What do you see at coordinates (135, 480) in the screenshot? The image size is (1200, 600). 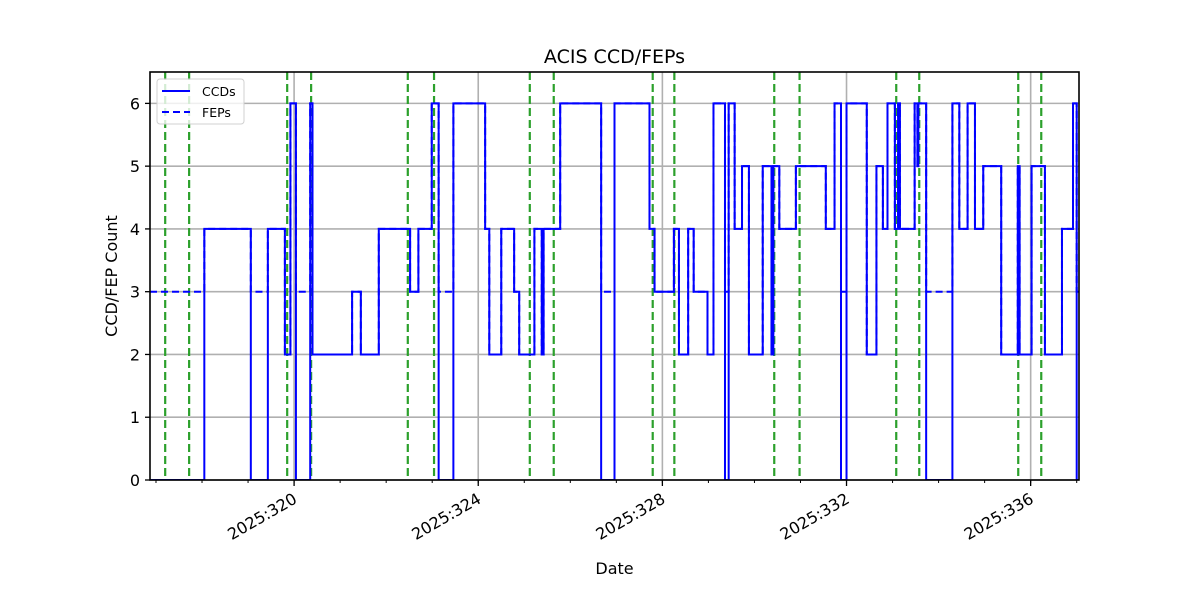 I see `y-tick-label: 0` at bounding box center [135, 480].